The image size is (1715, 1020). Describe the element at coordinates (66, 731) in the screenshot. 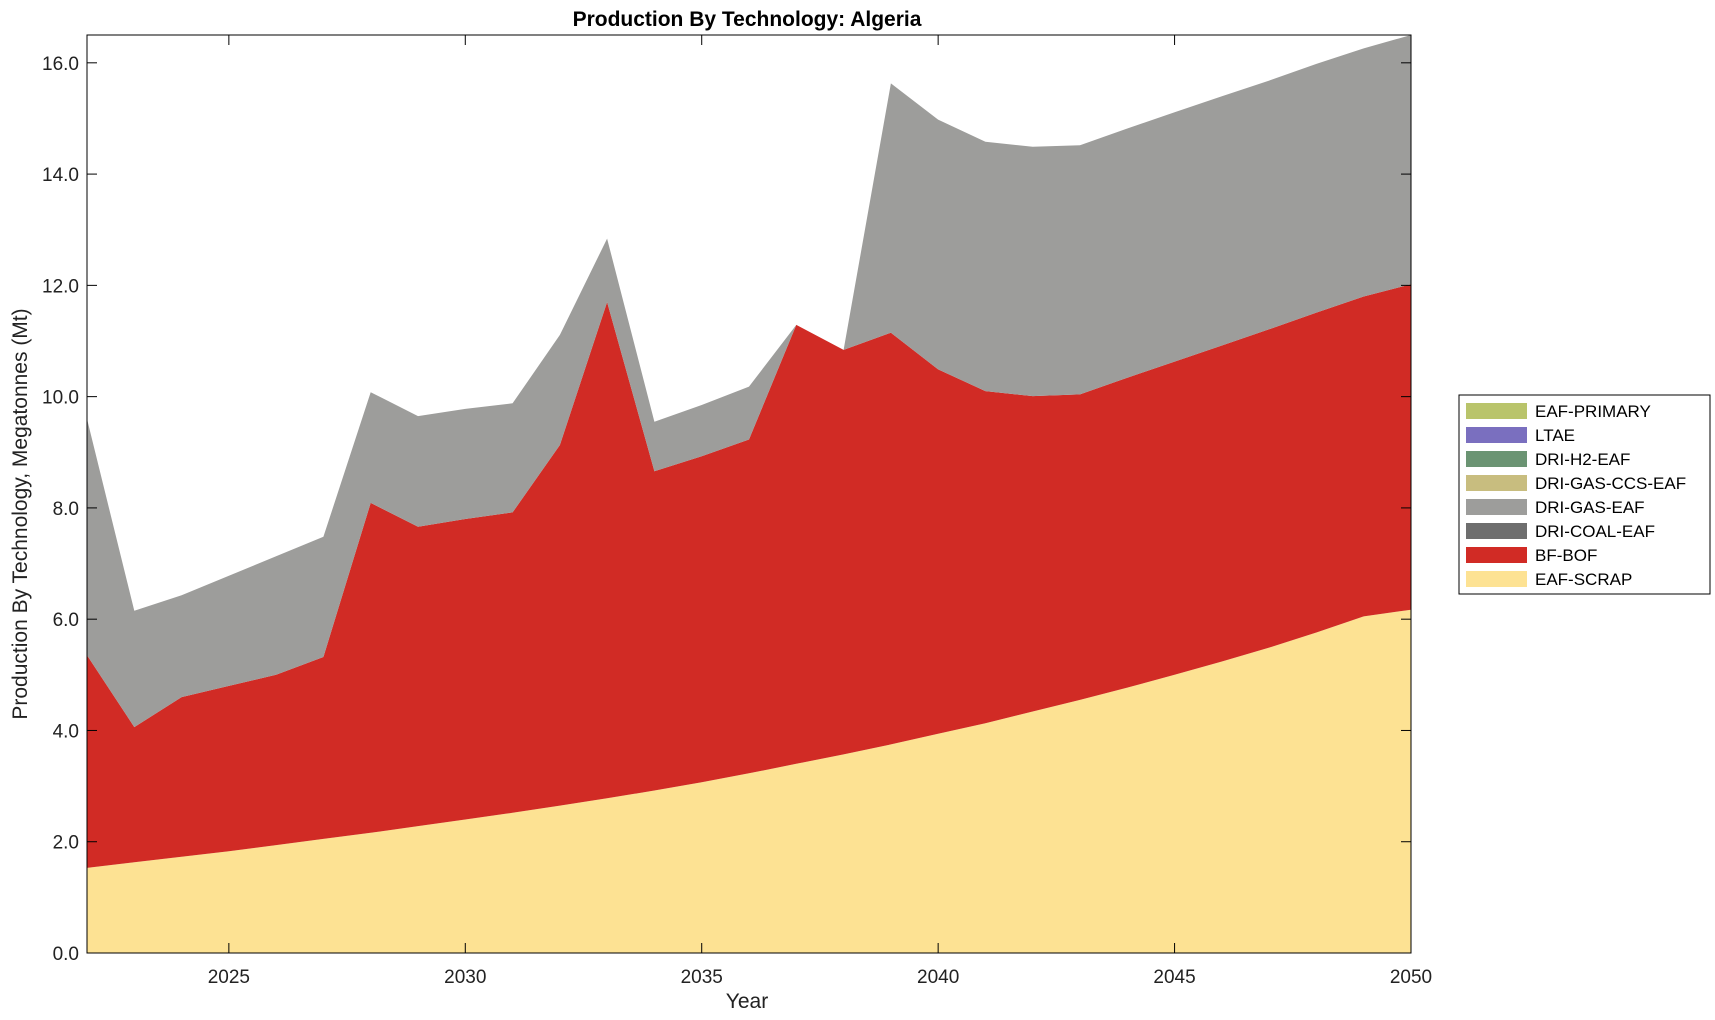

I see `y-tick-label: 4.0` at that location.